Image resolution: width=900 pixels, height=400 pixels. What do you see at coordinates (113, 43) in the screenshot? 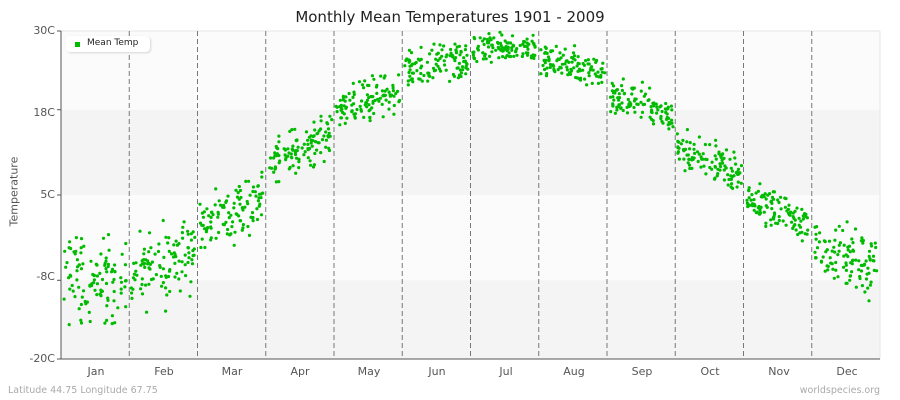
I see `legend-label: Mean Temp` at bounding box center [113, 43].